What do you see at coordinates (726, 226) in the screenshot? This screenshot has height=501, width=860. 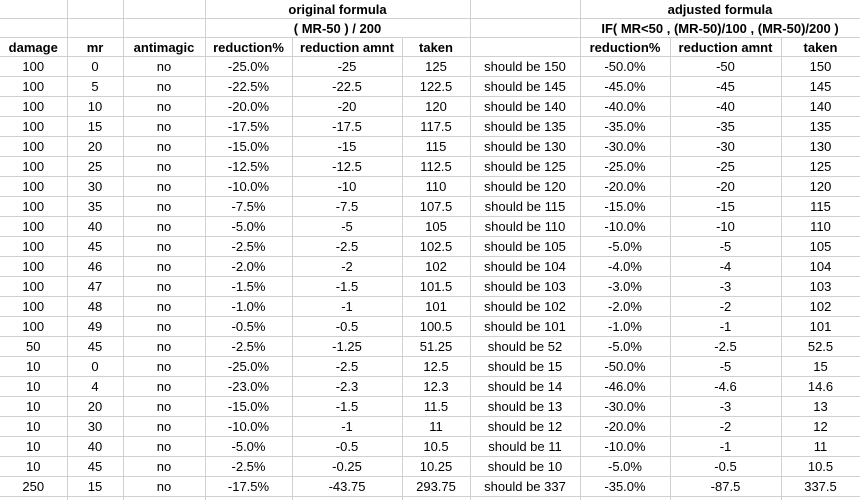 I see `cell: -10` at bounding box center [726, 226].